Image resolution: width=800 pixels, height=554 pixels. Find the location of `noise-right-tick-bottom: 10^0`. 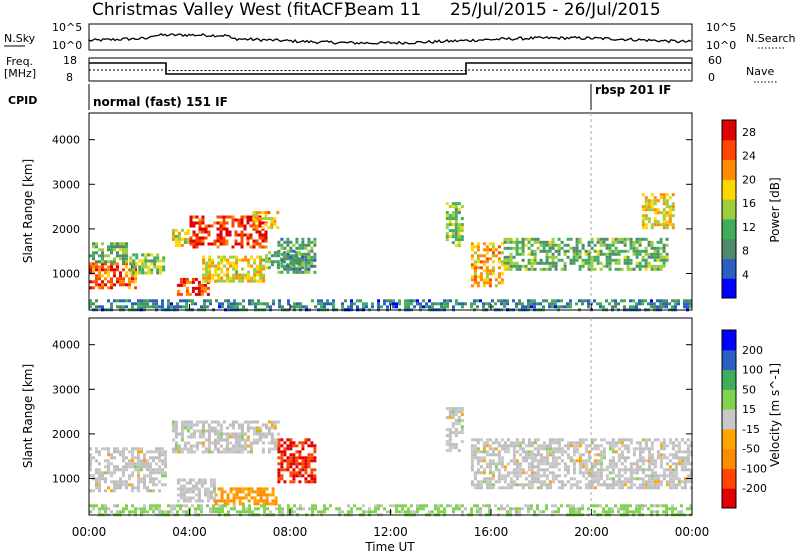

noise-right-tick-bottom: 10^0 is located at coordinates (721, 45).